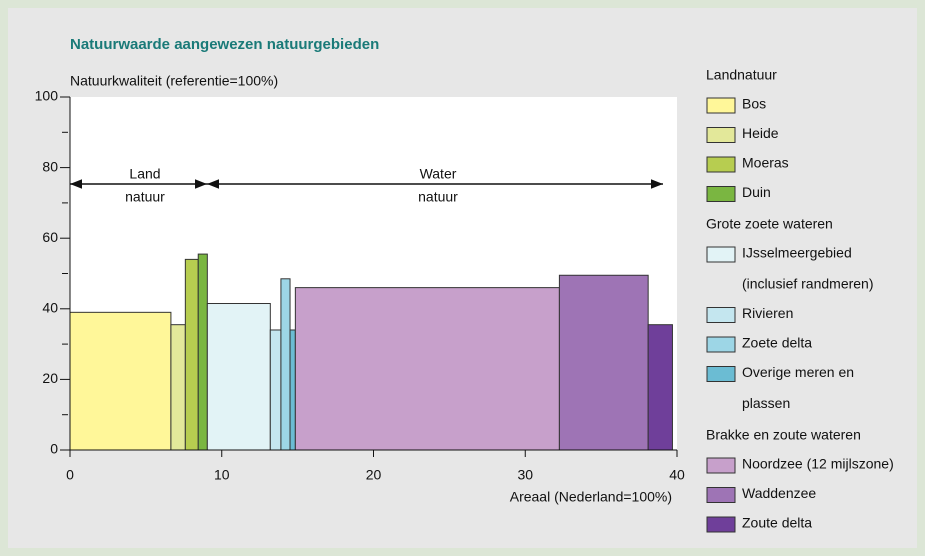  What do you see at coordinates (50, 237) in the screenshot?
I see `y-tick-label: 60` at bounding box center [50, 237].